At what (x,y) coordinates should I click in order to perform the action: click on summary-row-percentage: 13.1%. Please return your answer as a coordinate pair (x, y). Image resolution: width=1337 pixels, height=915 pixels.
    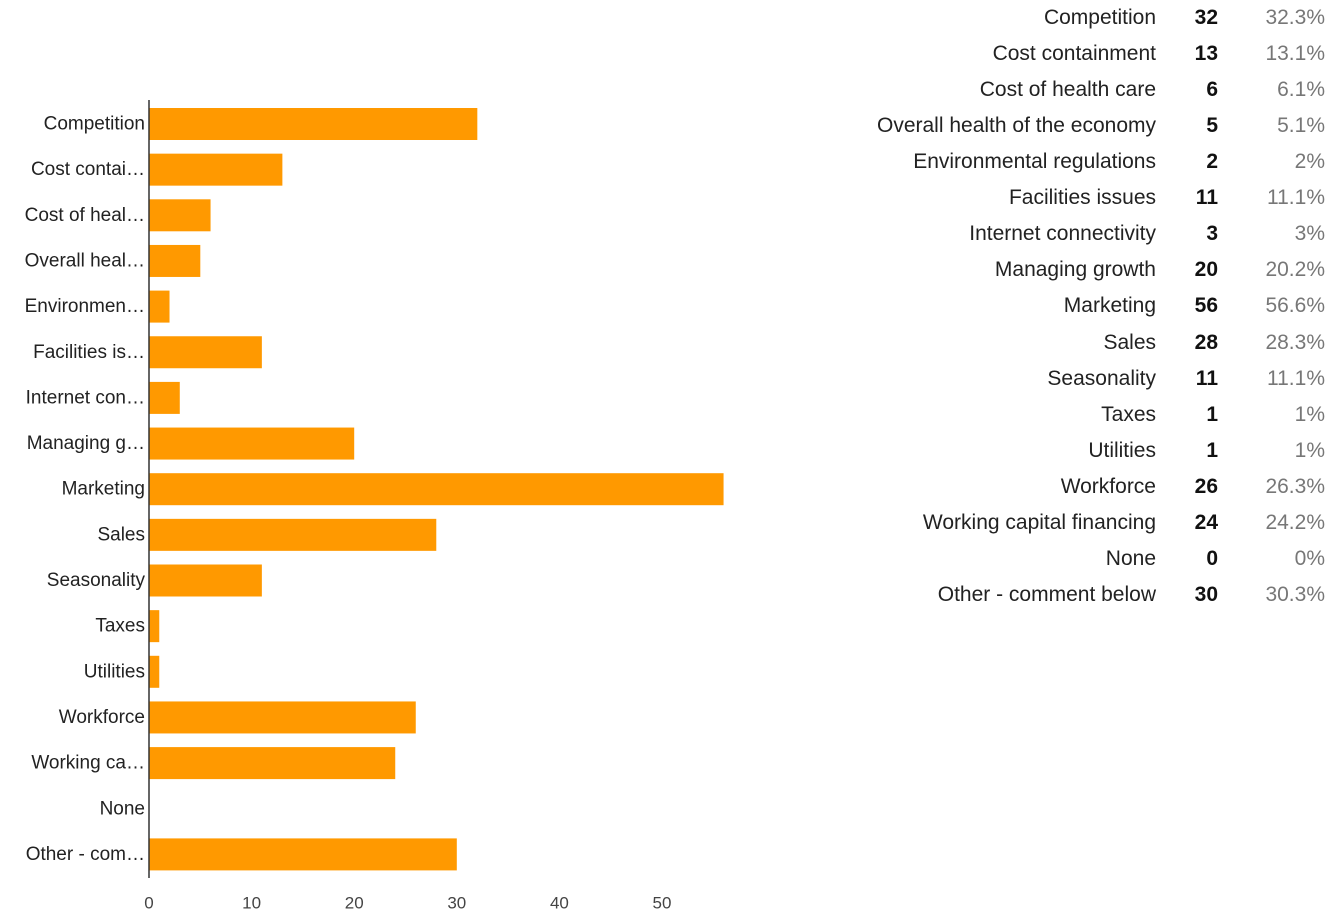
    Looking at the image, I should click on (1295, 54).